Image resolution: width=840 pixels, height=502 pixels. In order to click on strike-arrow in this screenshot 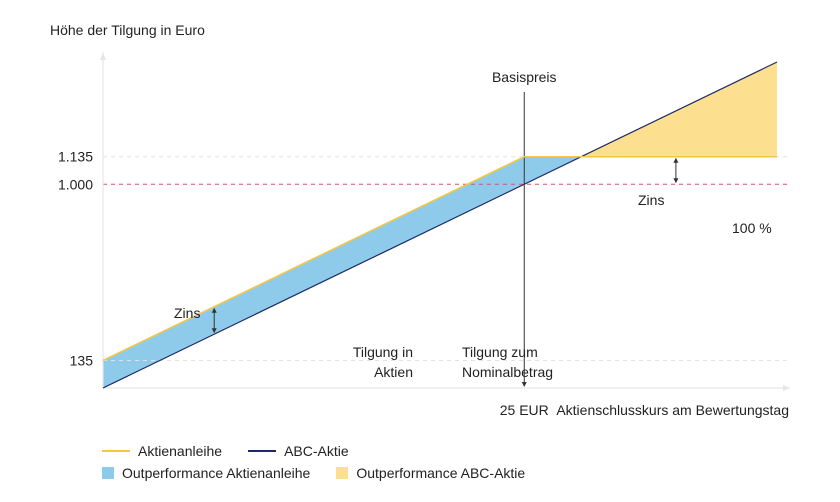, I will do `click(524, 384)`.